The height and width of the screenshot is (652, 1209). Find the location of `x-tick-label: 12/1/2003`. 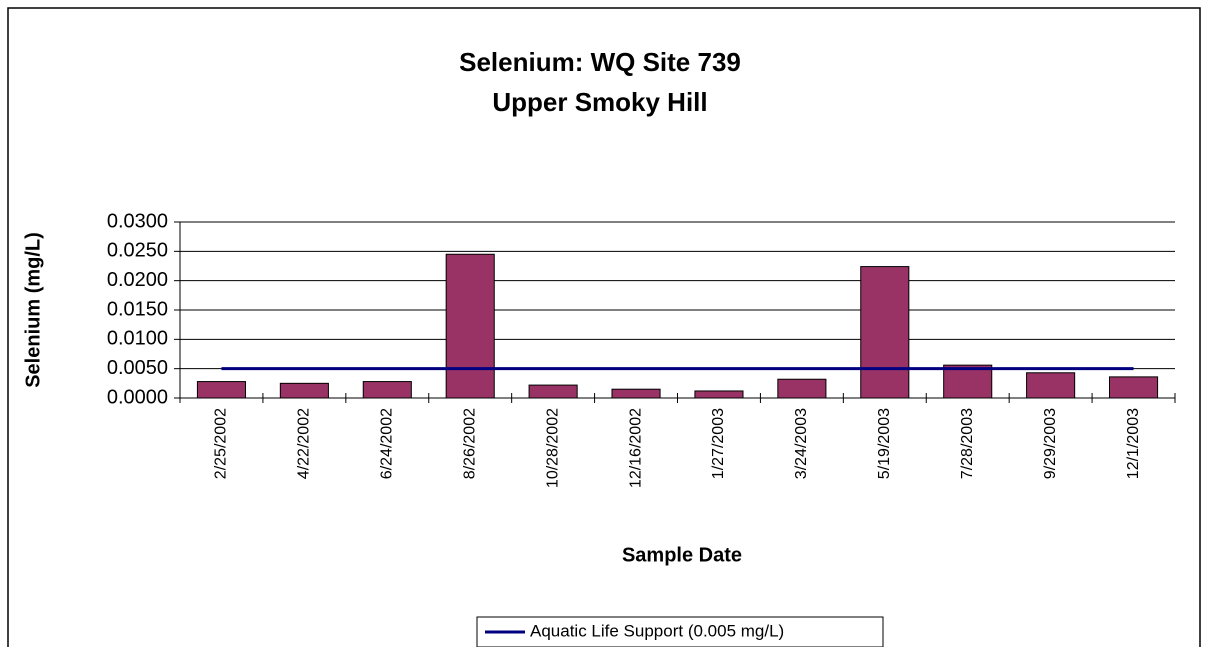

x-tick-label: 12/1/2003 is located at coordinates (1133, 443).